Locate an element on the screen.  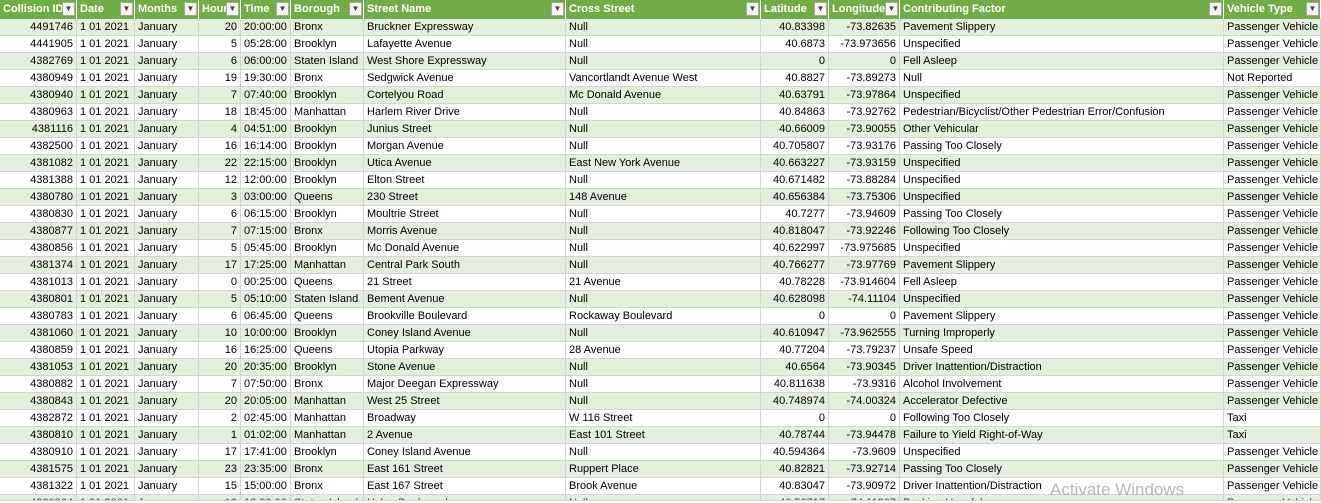
table-cell: Bruckner Expressway is located at coordinates (465, 27).